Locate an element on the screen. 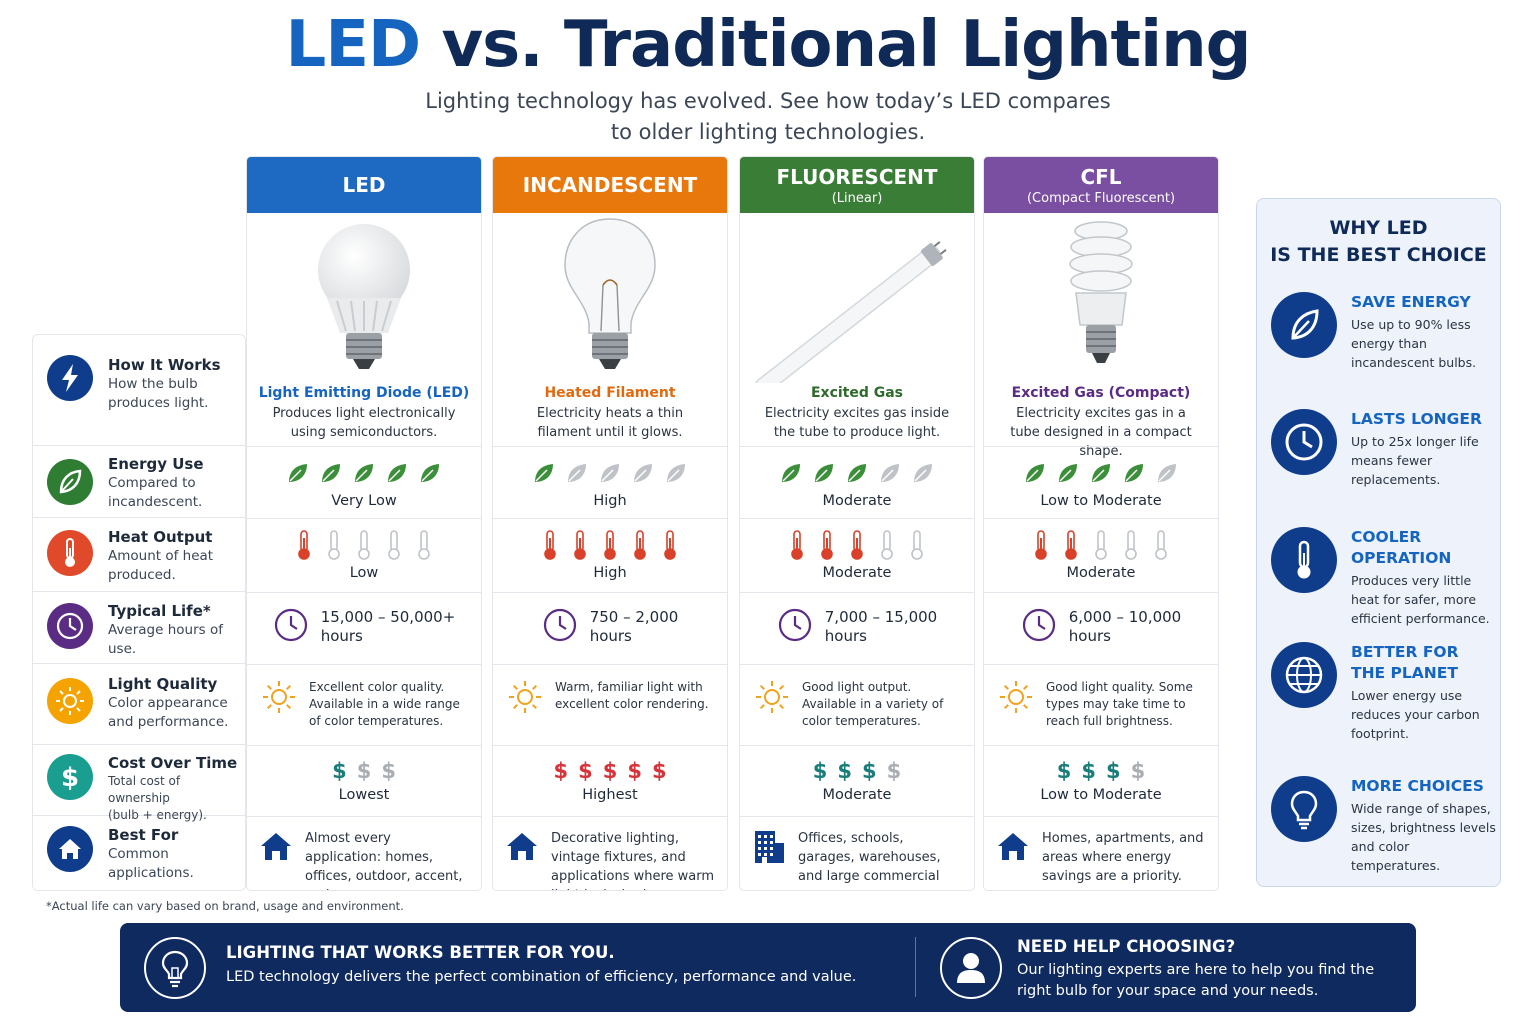  column-header: INCANDESCENT is located at coordinates (610, 185).